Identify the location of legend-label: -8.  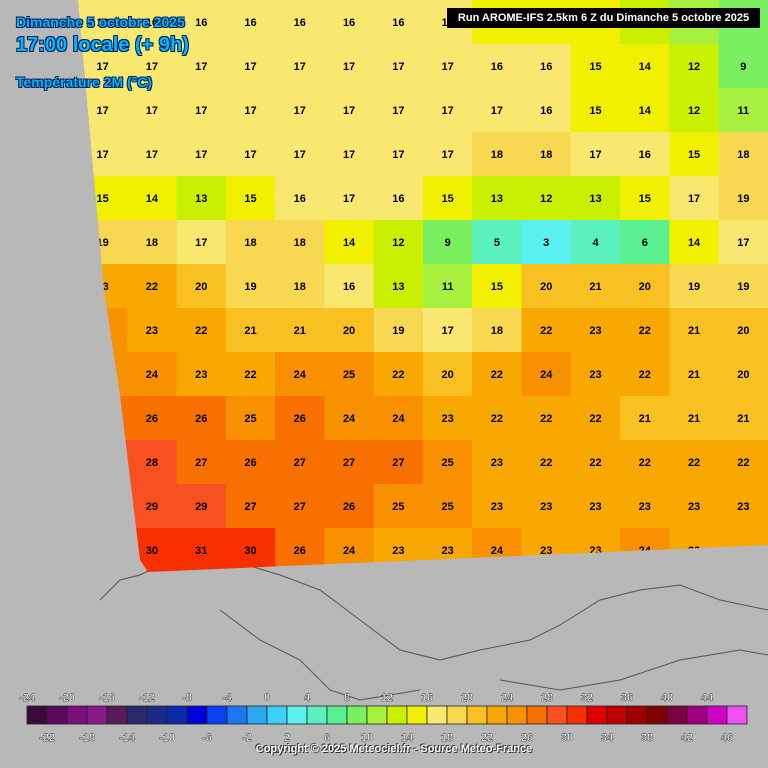
(187, 698).